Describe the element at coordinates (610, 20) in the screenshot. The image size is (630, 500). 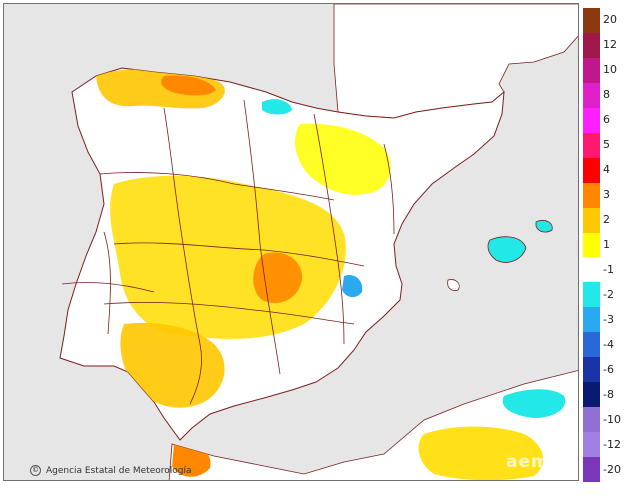
I see `legend-label: 20` at that location.